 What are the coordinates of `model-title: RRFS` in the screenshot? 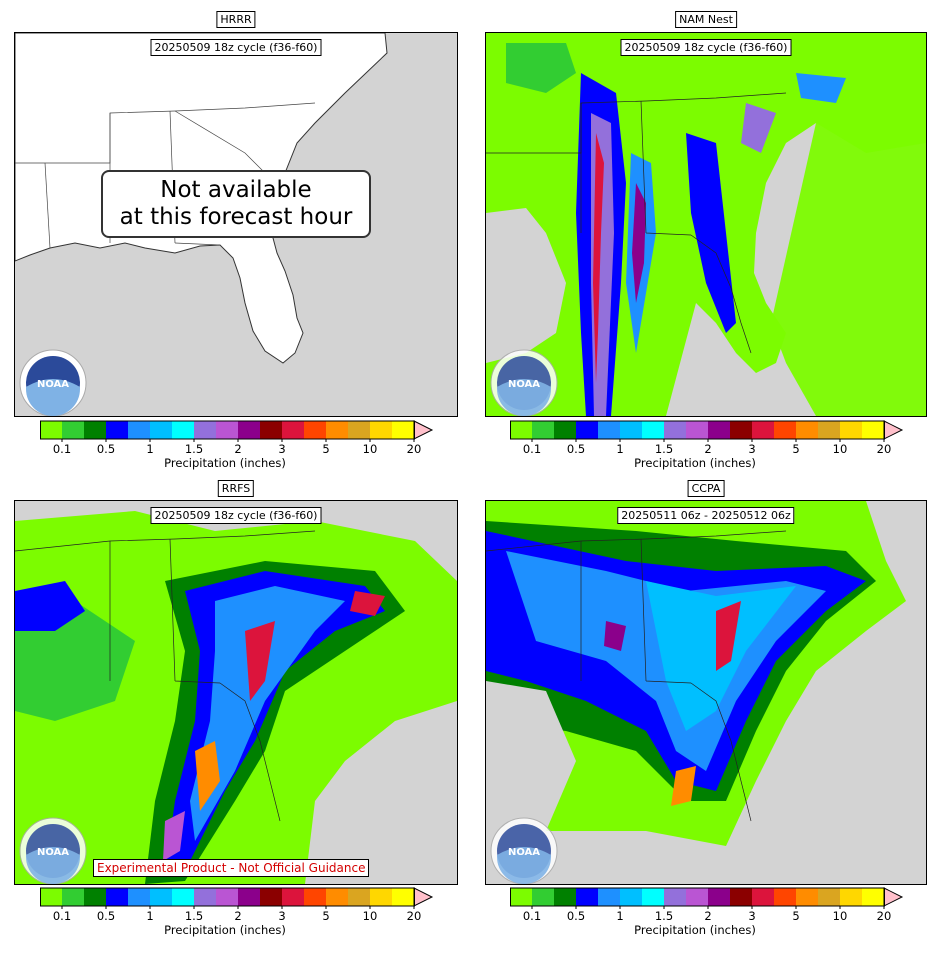 It's located at (236, 488).